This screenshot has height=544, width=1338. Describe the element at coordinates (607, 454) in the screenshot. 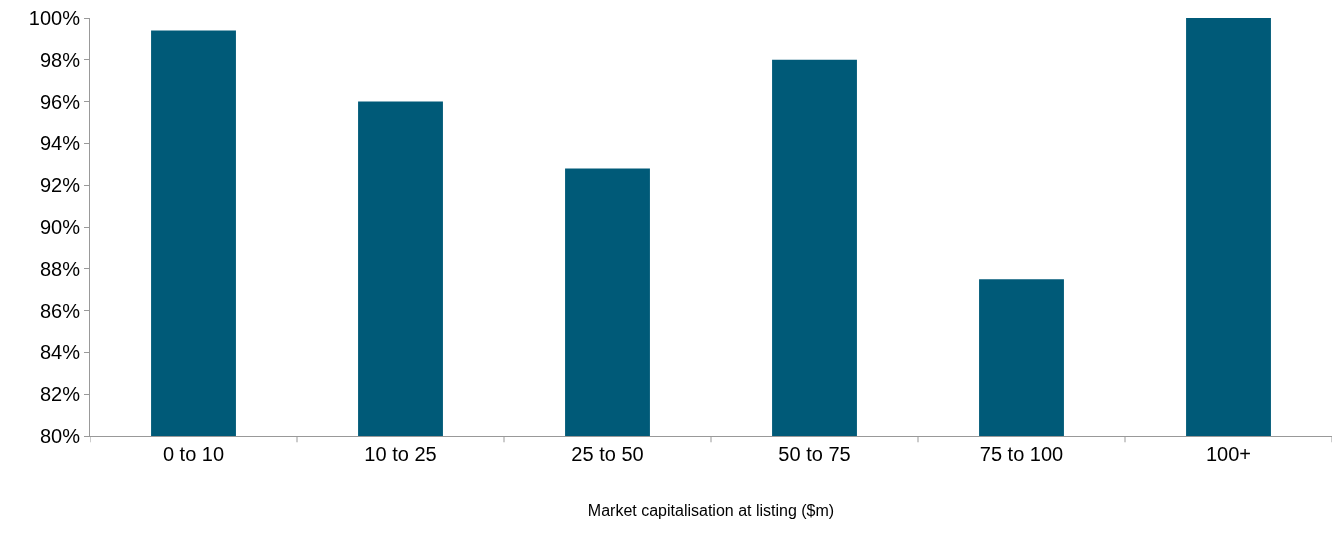

I see `x-tick-label: 25 to 50` at that location.